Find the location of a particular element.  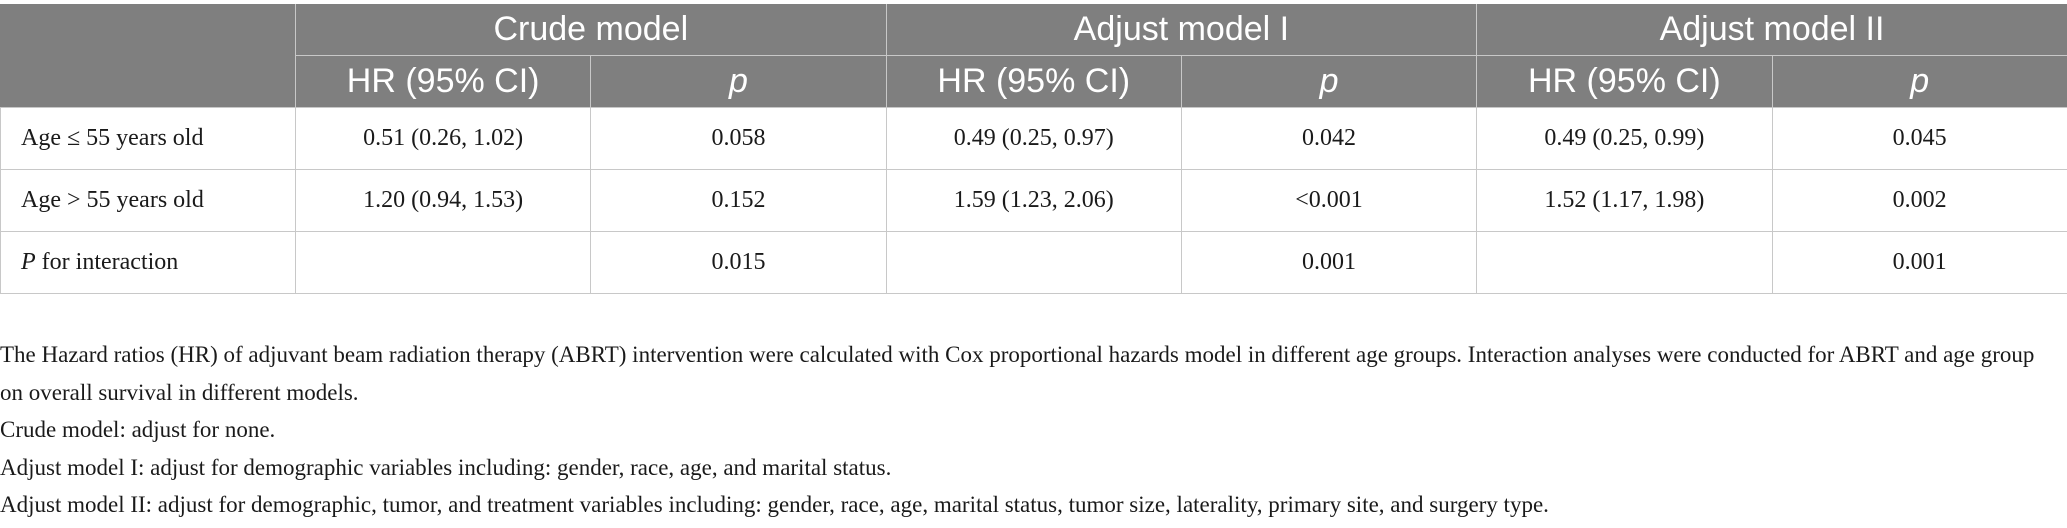

cell-hr-crude is located at coordinates (443, 262).